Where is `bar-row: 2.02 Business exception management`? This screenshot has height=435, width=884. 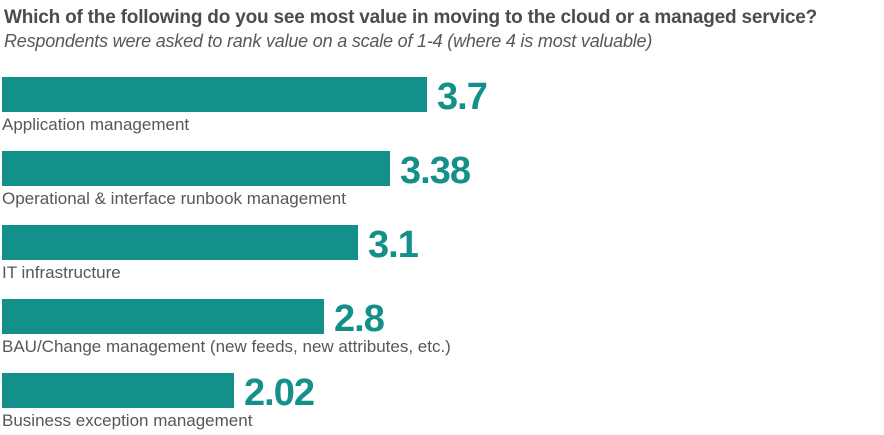 bar-row: 2.02 Business exception management is located at coordinates (441, 402).